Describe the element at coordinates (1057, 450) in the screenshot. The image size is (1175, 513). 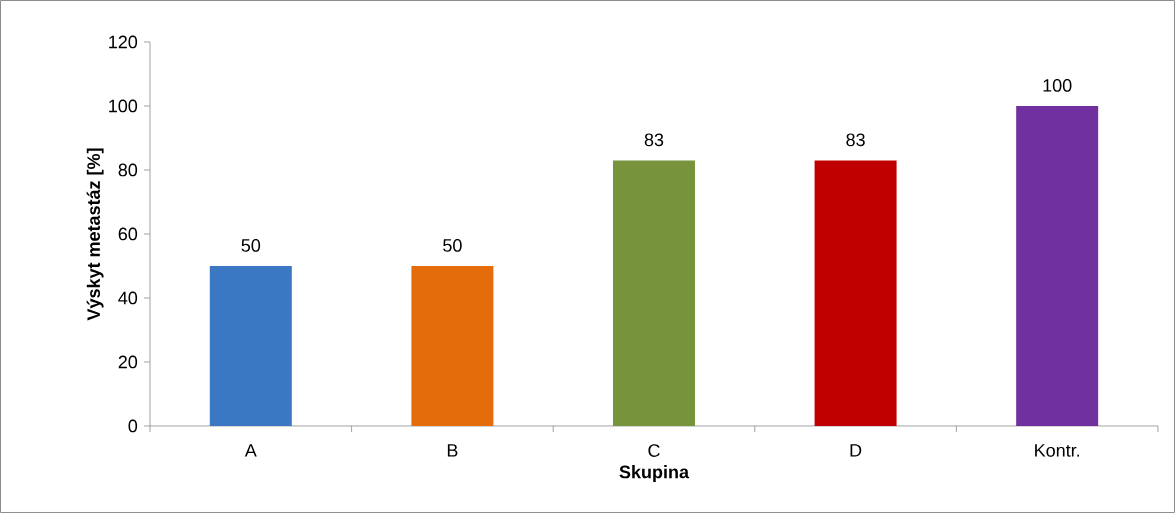
I see `x-tick-label: Kontr.` at that location.